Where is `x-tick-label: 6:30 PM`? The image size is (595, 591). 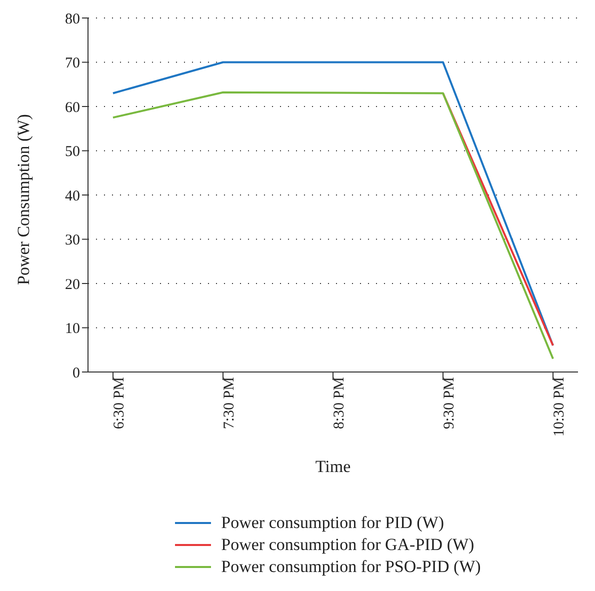
x-tick-label: 6:30 PM is located at coordinates (120, 403).